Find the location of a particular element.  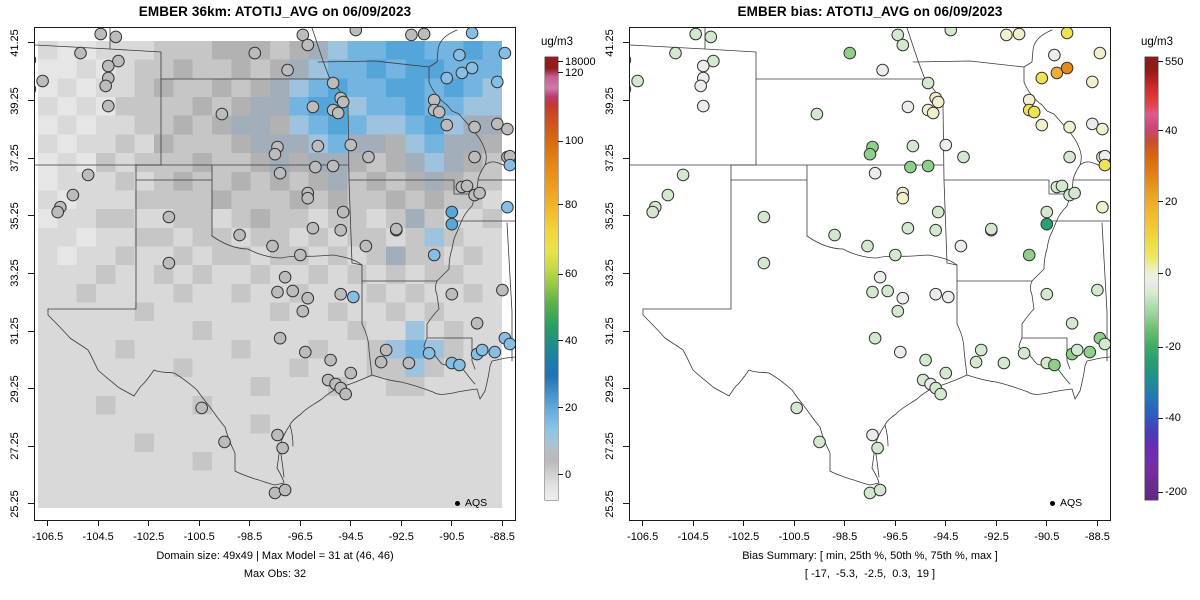

colorbar-tick-mark is located at coordinates (560, 341).